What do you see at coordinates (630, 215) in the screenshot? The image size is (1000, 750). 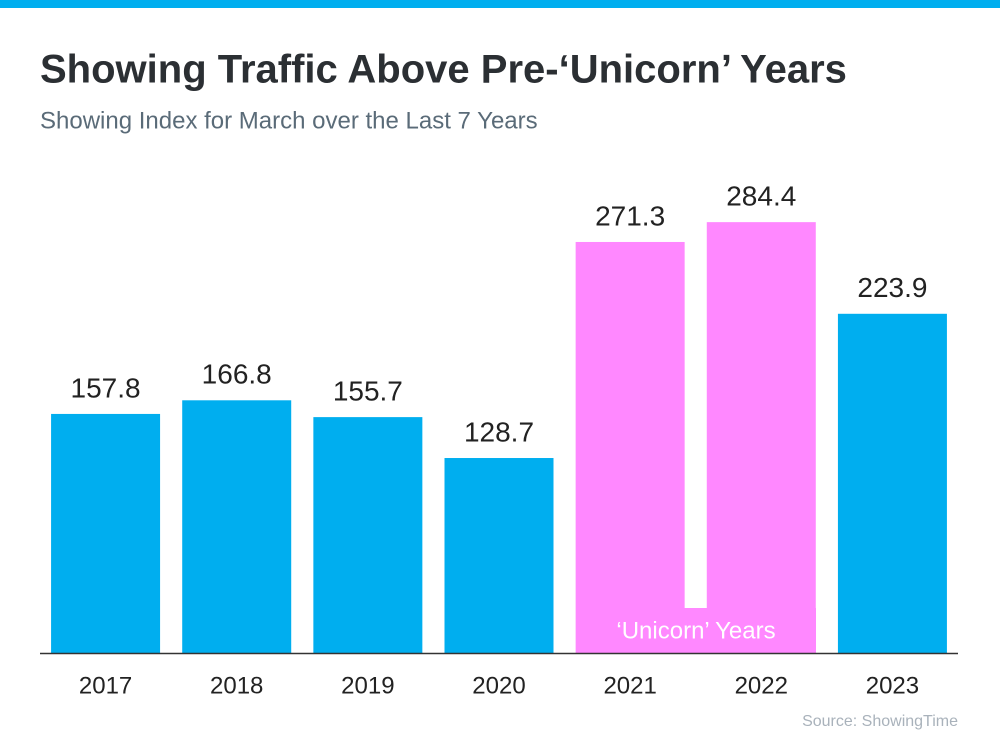 I see `value-label: 271.3` at bounding box center [630, 215].